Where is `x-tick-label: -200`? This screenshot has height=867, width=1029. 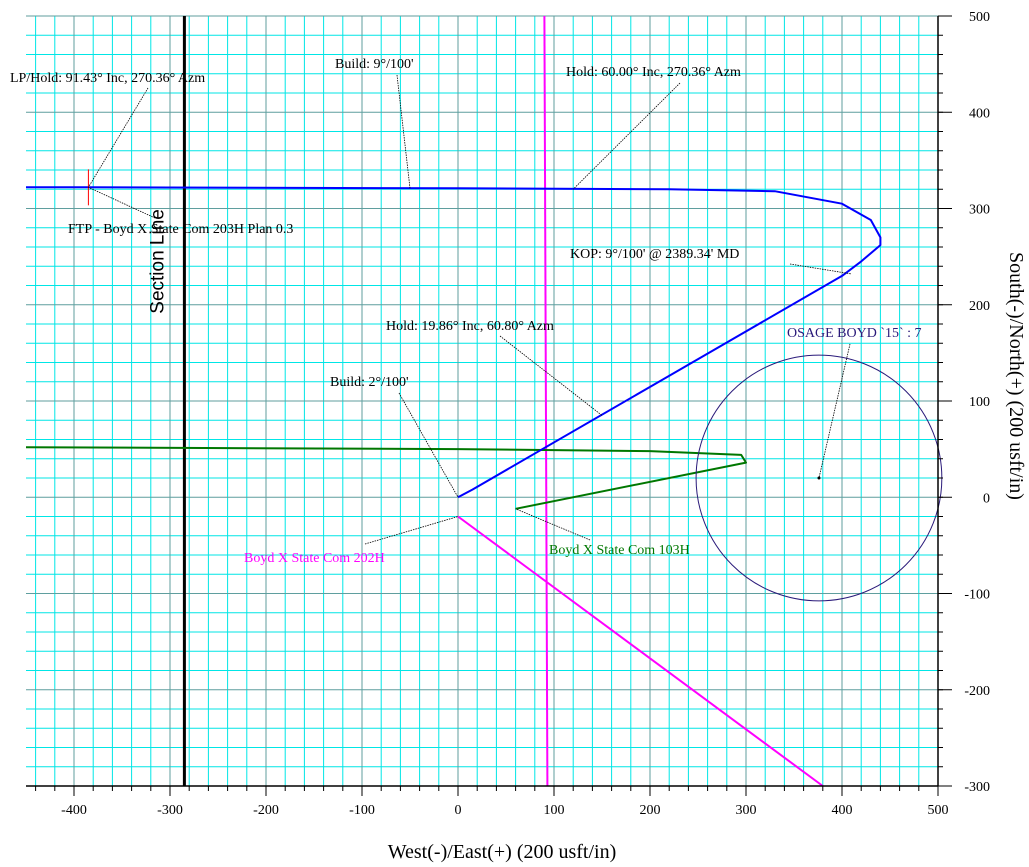 x-tick-label: -200 is located at coordinates (266, 810).